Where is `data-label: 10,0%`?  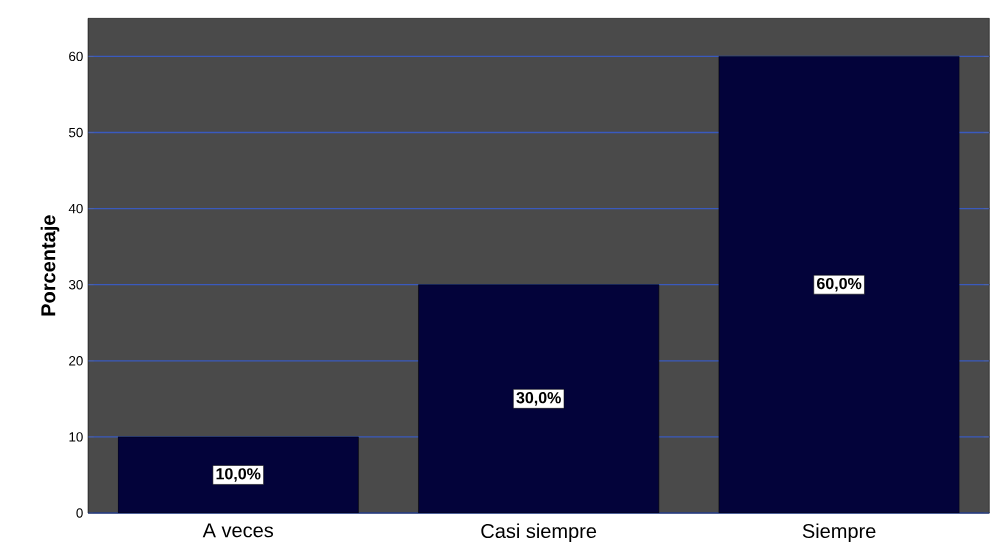
data-label: 10,0% is located at coordinates (238, 475).